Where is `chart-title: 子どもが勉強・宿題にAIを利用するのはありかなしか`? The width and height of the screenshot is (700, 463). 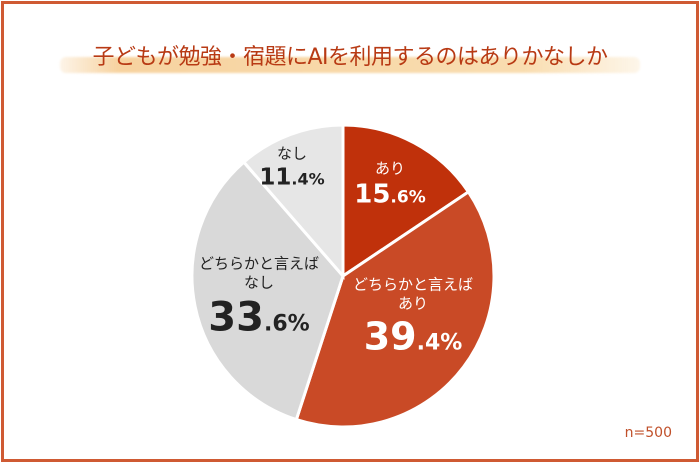
chart-title: 子どもが勉強・宿題にAIを利用するのはありかなしか is located at coordinates (350, 57).